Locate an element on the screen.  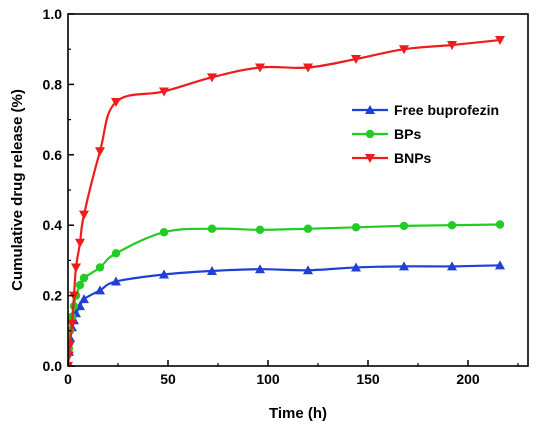
x-axis-title: Time (h) is located at coordinates (298, 413).